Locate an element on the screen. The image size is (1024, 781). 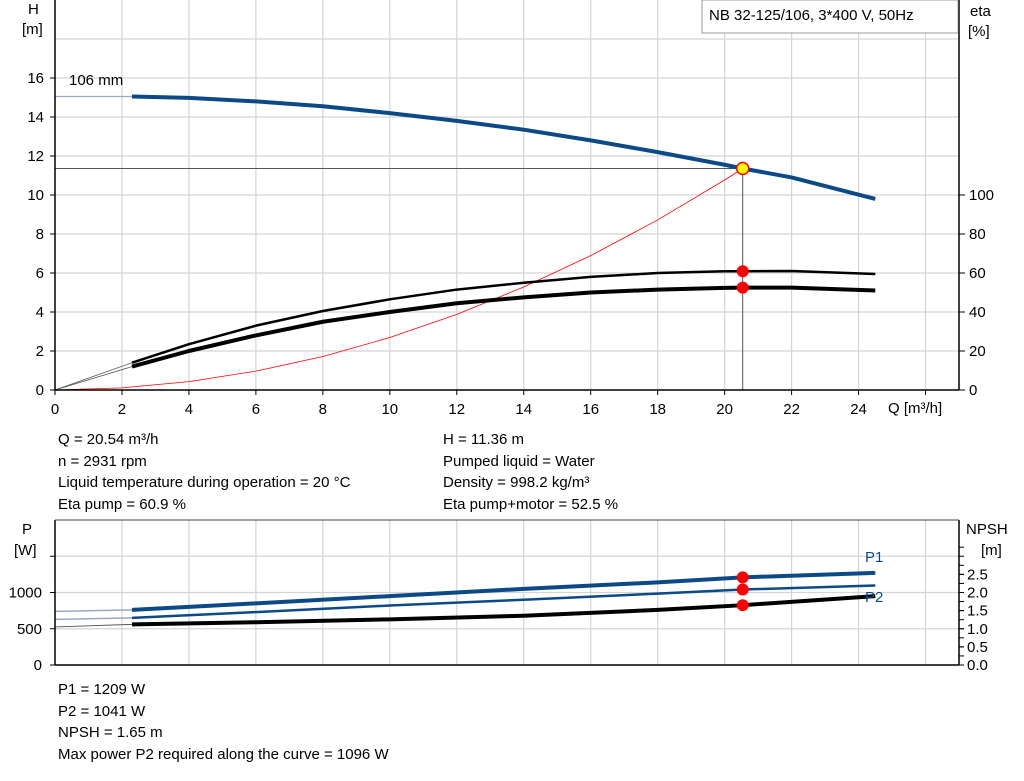
eta-pump-motor-duty-marker is located at coordinates (742, 287).